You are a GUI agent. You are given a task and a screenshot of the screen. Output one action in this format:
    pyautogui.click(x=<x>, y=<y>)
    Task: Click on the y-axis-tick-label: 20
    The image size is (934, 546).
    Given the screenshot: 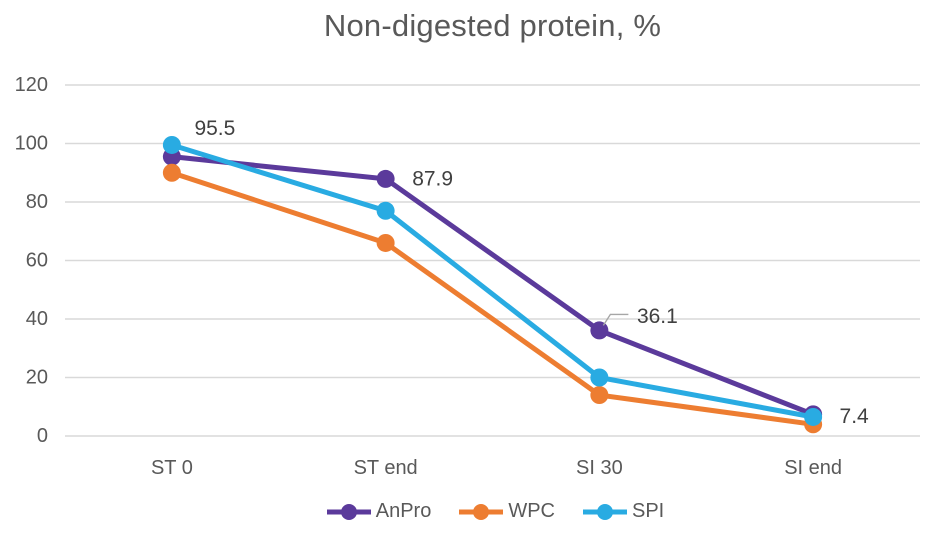 What is the action you would take?
    pyautogui.click(x=37, y=378)
    